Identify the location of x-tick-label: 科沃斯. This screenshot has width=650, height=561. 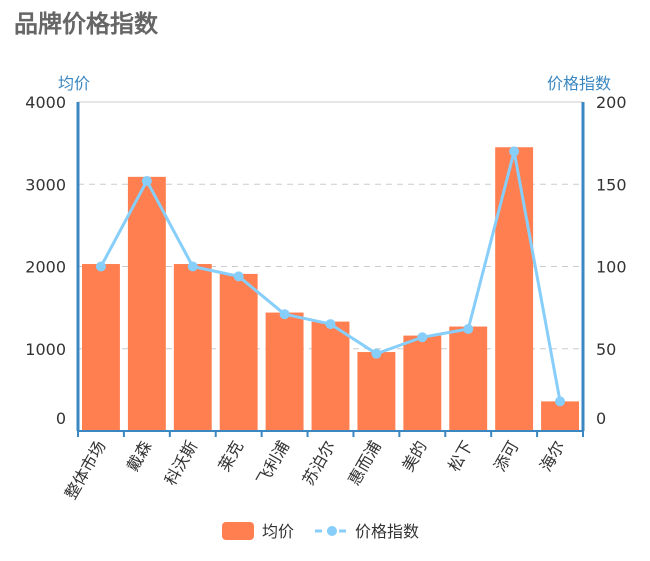
(181, 463).